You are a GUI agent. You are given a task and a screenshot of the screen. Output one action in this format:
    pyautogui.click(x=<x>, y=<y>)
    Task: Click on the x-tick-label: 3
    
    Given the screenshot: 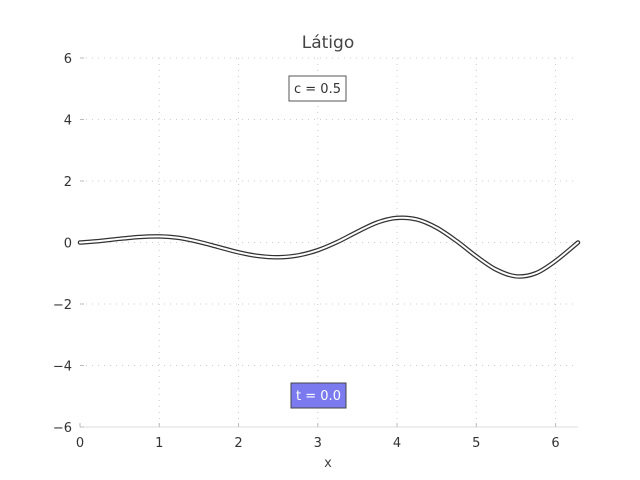 What is the action you would take?
    pyautogui.click(x=318, y=443)
    